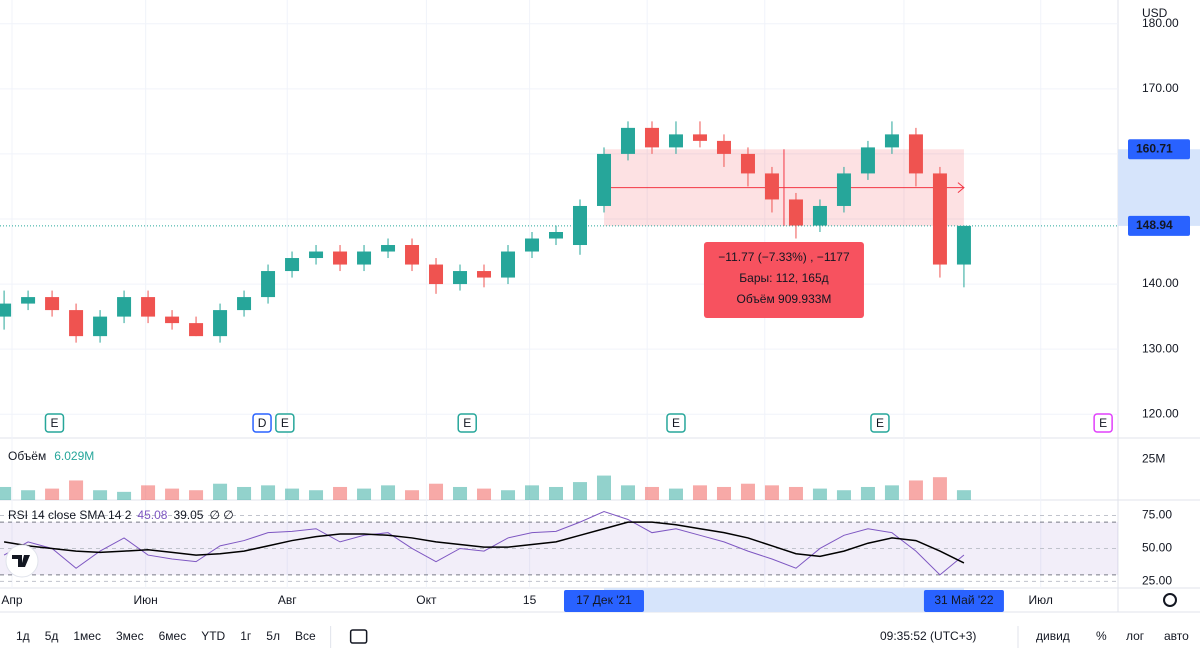 The width and height of the screenshot is (1200, 661). What do you see at coordinates (1157, 581) in the screenshot?
I see `rsi-tick-label: 25.00` at bounding box center [1157, 581].